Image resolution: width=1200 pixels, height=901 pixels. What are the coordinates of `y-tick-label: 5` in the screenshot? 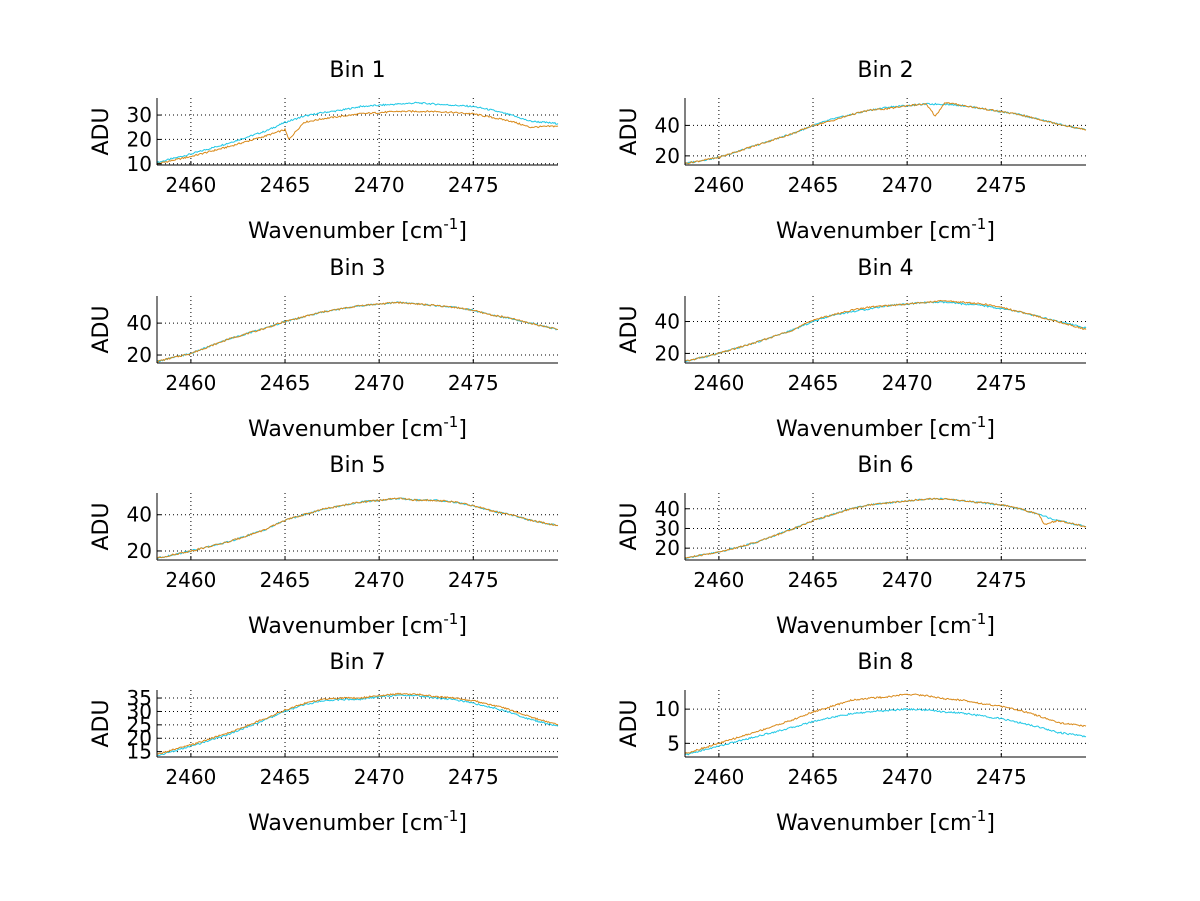 It's located at (673, 743).